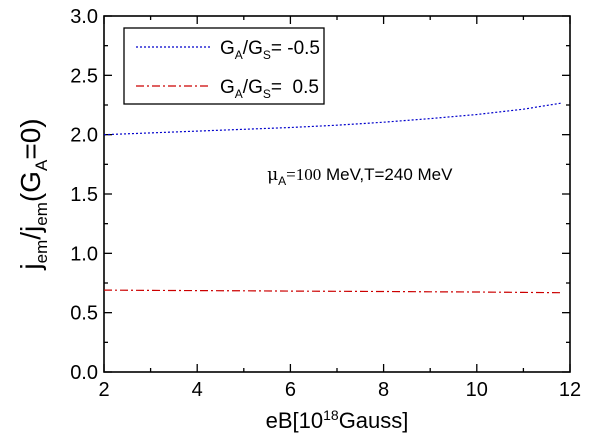  What do you see at coordinates (84, 314) in the screenshot?
I see `y-tick-label: 0.5` at bounding box center [84, 314].